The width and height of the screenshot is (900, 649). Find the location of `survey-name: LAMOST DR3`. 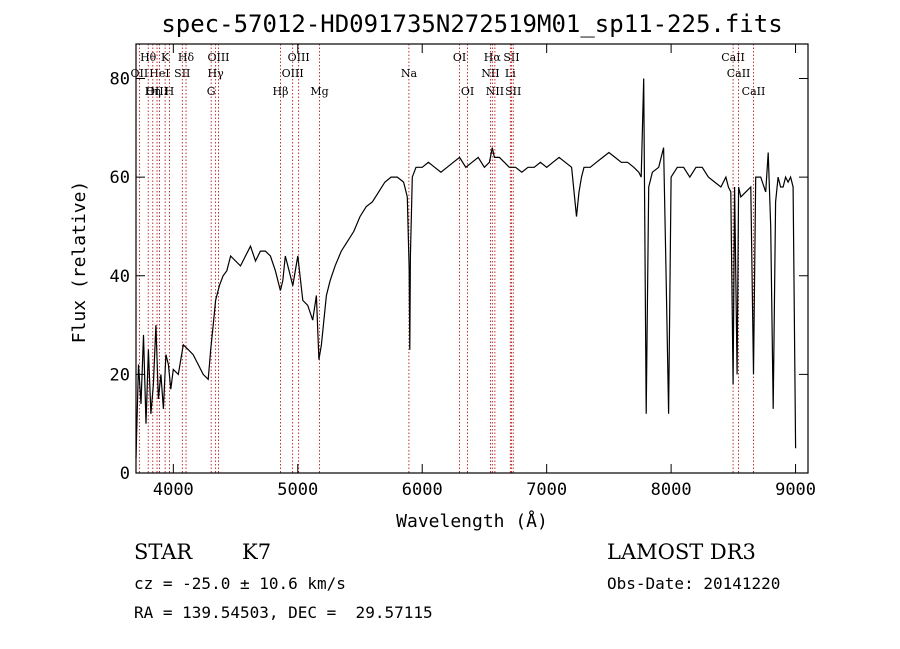

survey-name: LAMOST DR3 is located at coordinates (681, 552).